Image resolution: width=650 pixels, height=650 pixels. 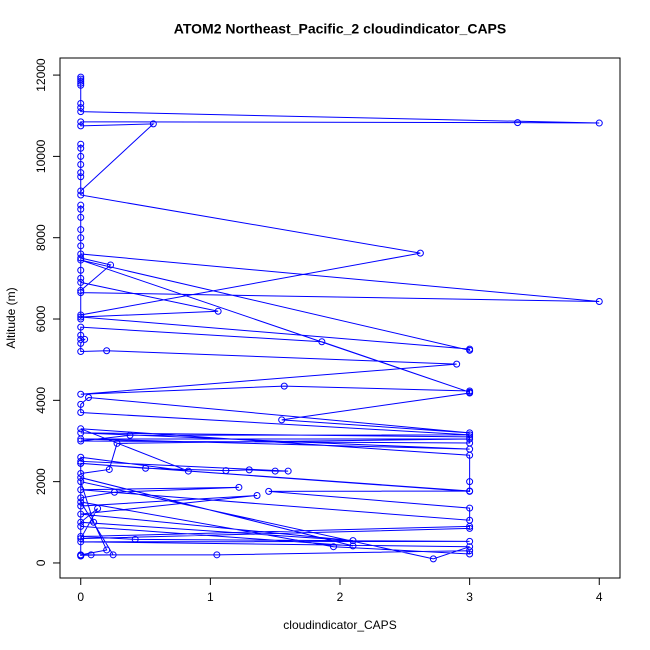 What do you see at coordinates (599, 597) in the screenshot?
I see `x-tick-label: 4` at bounding box center [599, 597].